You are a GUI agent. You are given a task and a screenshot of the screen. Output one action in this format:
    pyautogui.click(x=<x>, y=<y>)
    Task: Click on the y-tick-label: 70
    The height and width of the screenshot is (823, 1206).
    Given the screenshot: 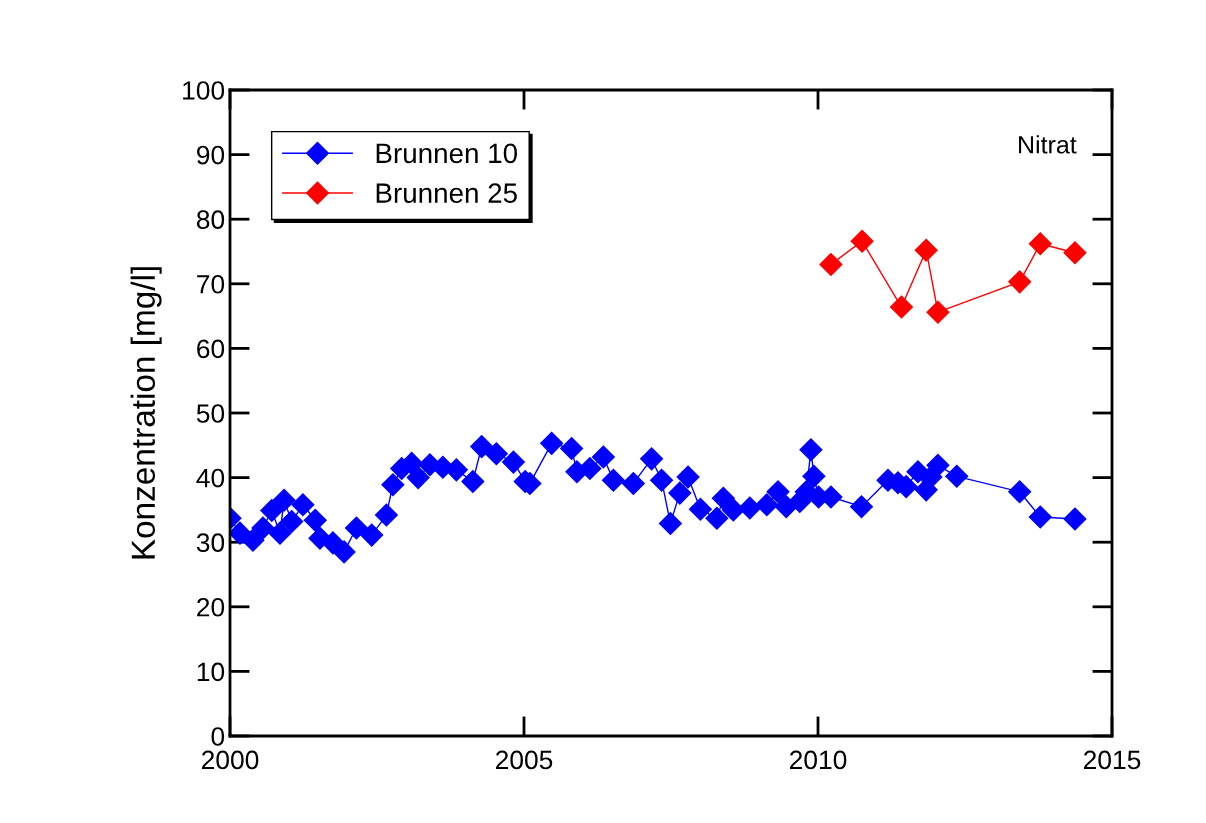 What is the action you would take?
    pyautogui.click(x=211, y=284)
    